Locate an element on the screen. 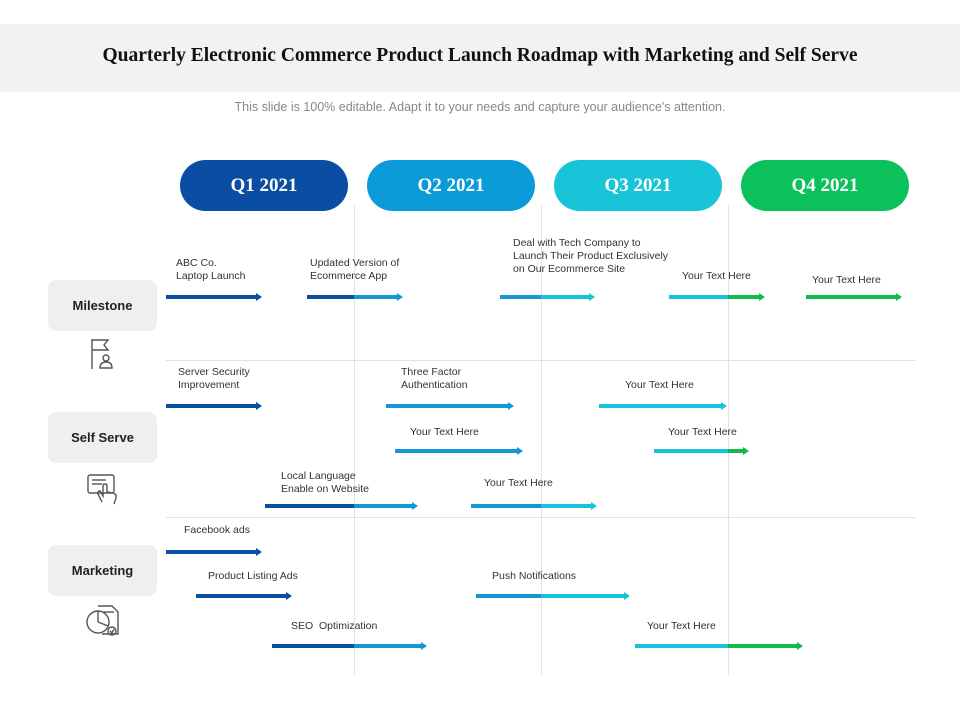 The image size is (960, 720). item-label: Product Listing Ads is located at coordinates (253, 576).